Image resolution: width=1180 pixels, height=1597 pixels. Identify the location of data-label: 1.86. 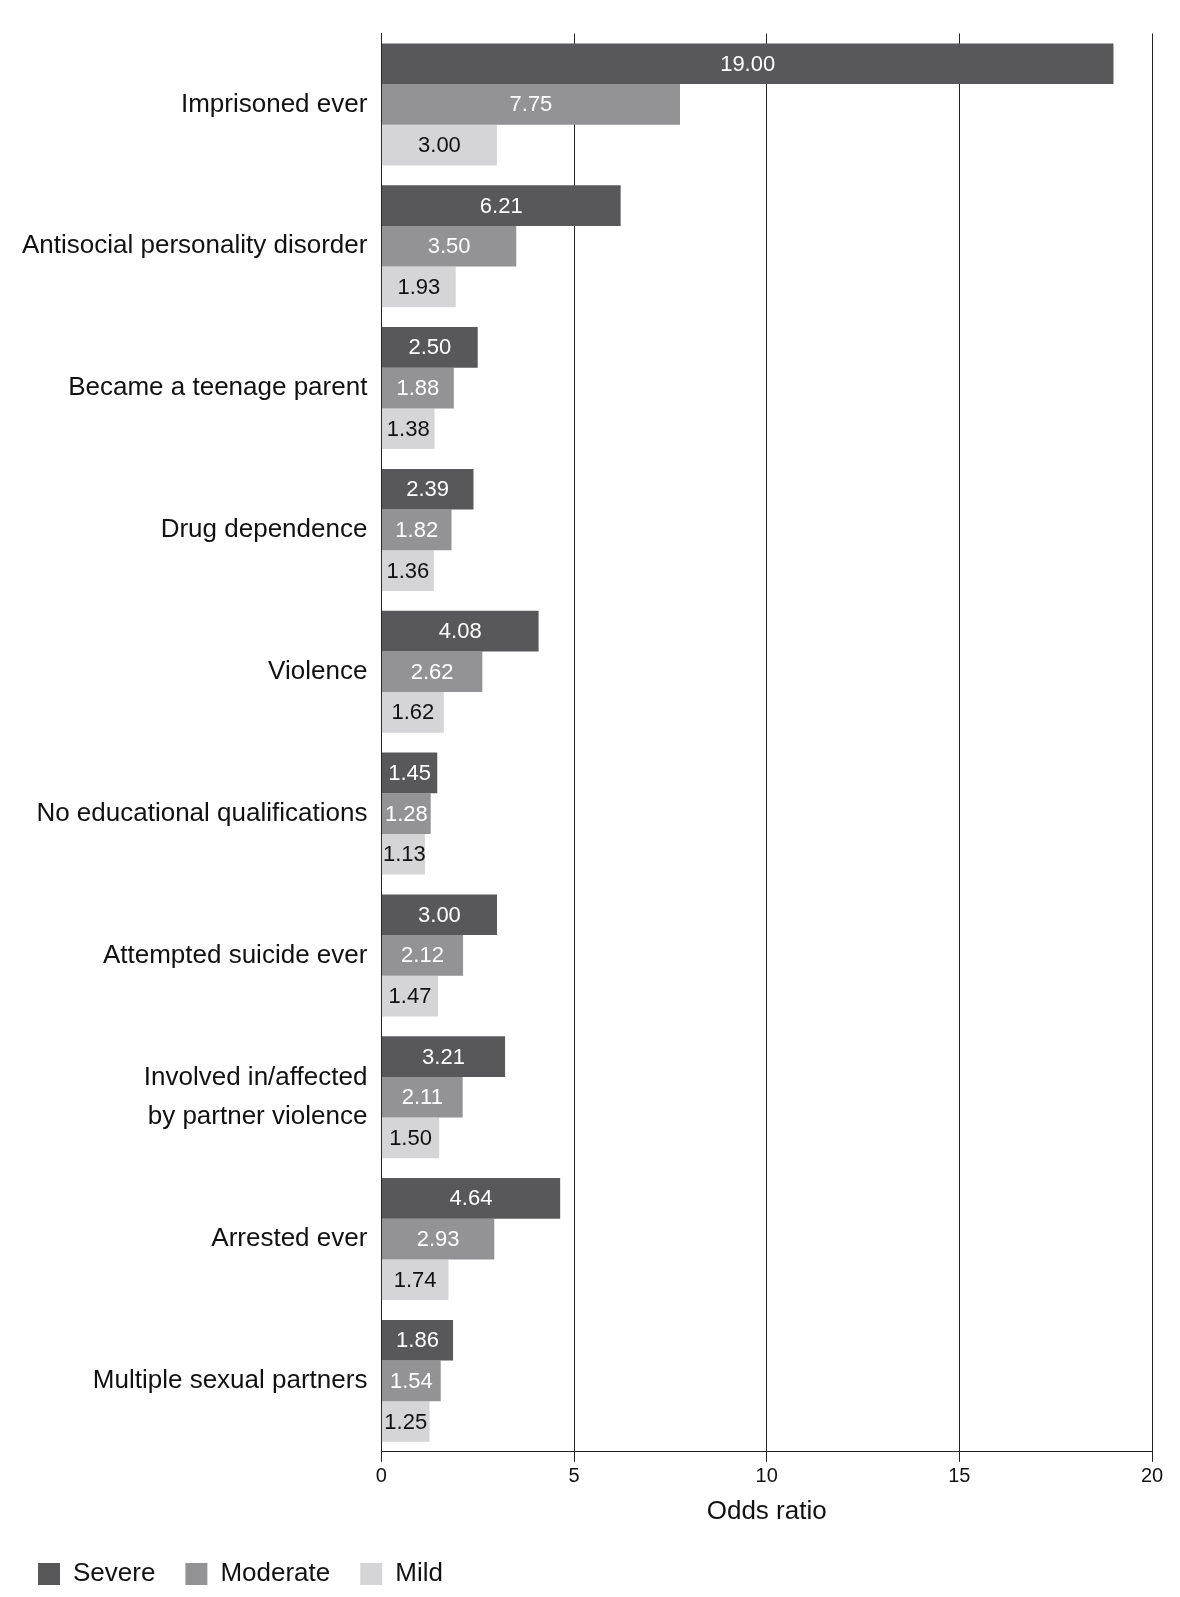
(417, 1340).